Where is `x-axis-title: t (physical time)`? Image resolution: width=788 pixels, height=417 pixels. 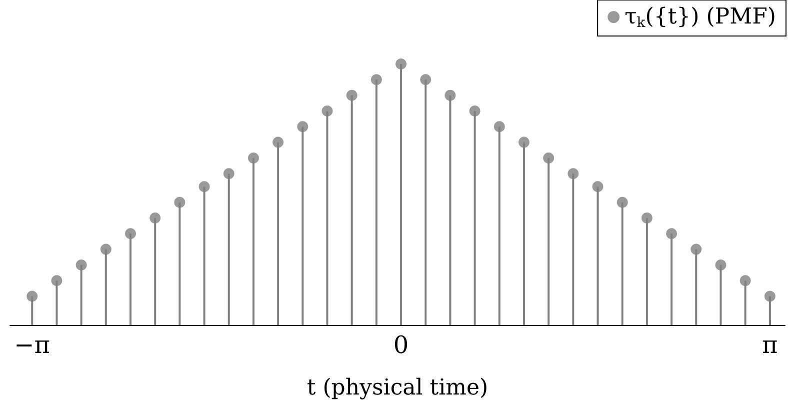 x-axis-title: t (physical time) is located at coordinates (397, 388).